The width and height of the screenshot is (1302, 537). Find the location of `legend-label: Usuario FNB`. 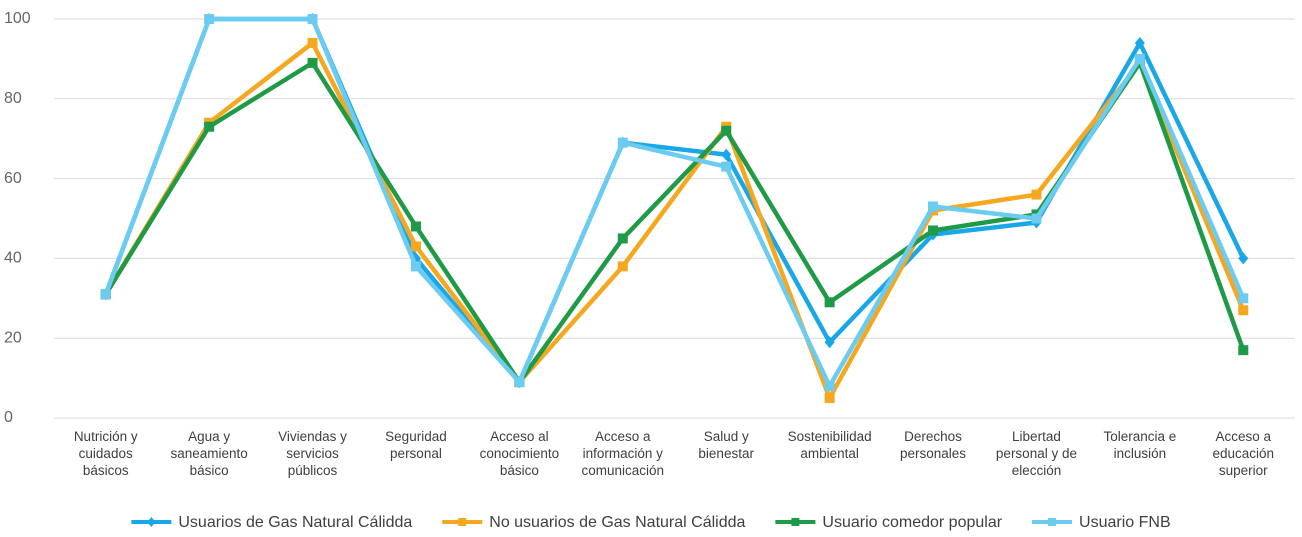

legend-label: Usuario FNB is located at coordinates (1125, 522).